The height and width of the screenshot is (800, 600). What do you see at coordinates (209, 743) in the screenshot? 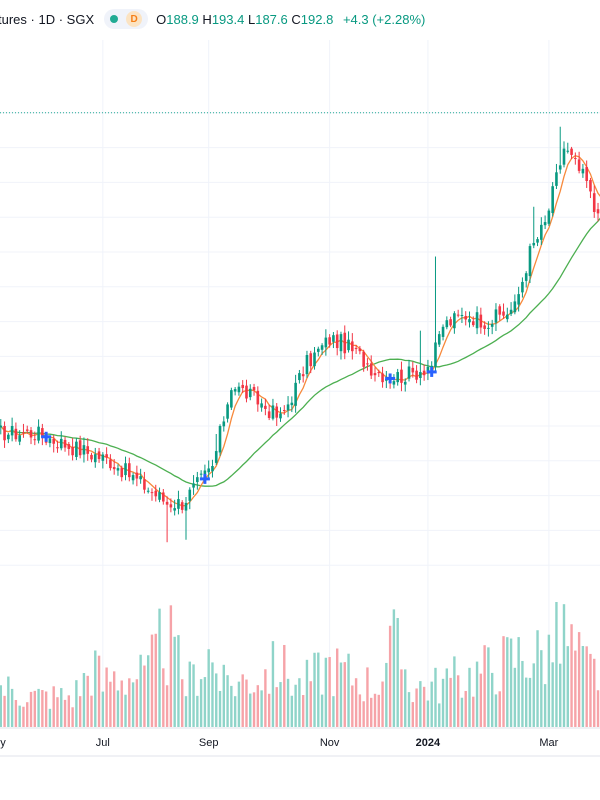
I see `time-axis-label: Sep` at bounding box center [209, 743].